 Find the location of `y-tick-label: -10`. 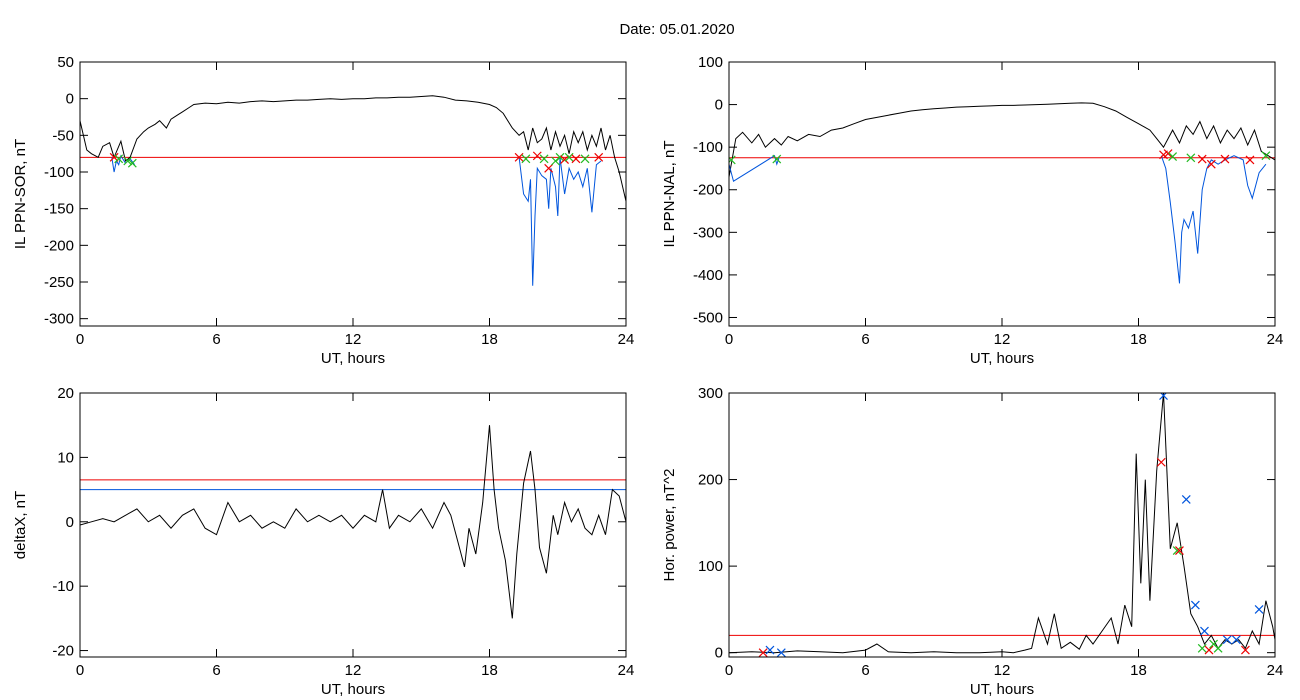

y-tick-label: -10 is located at coordinates (63, 586).